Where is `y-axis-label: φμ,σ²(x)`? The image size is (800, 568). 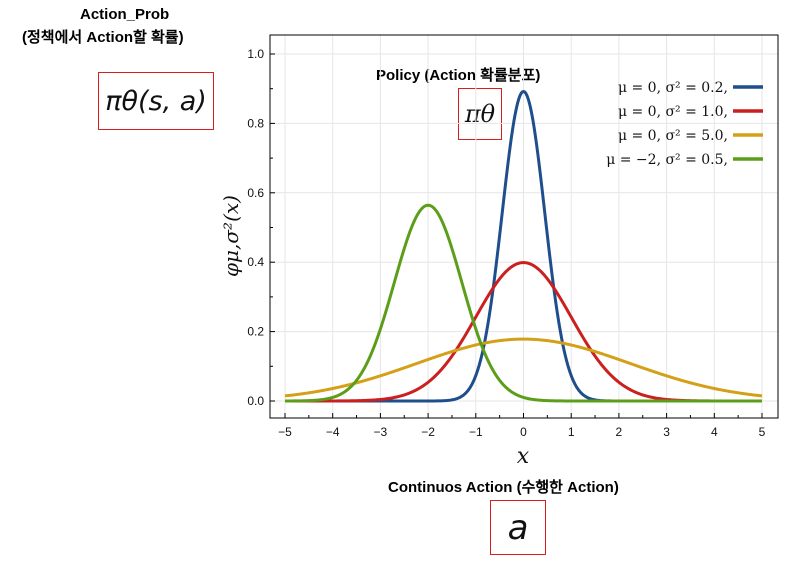
y-axis-label: φμ,σ²(x) is located at coordinates (231, 236).